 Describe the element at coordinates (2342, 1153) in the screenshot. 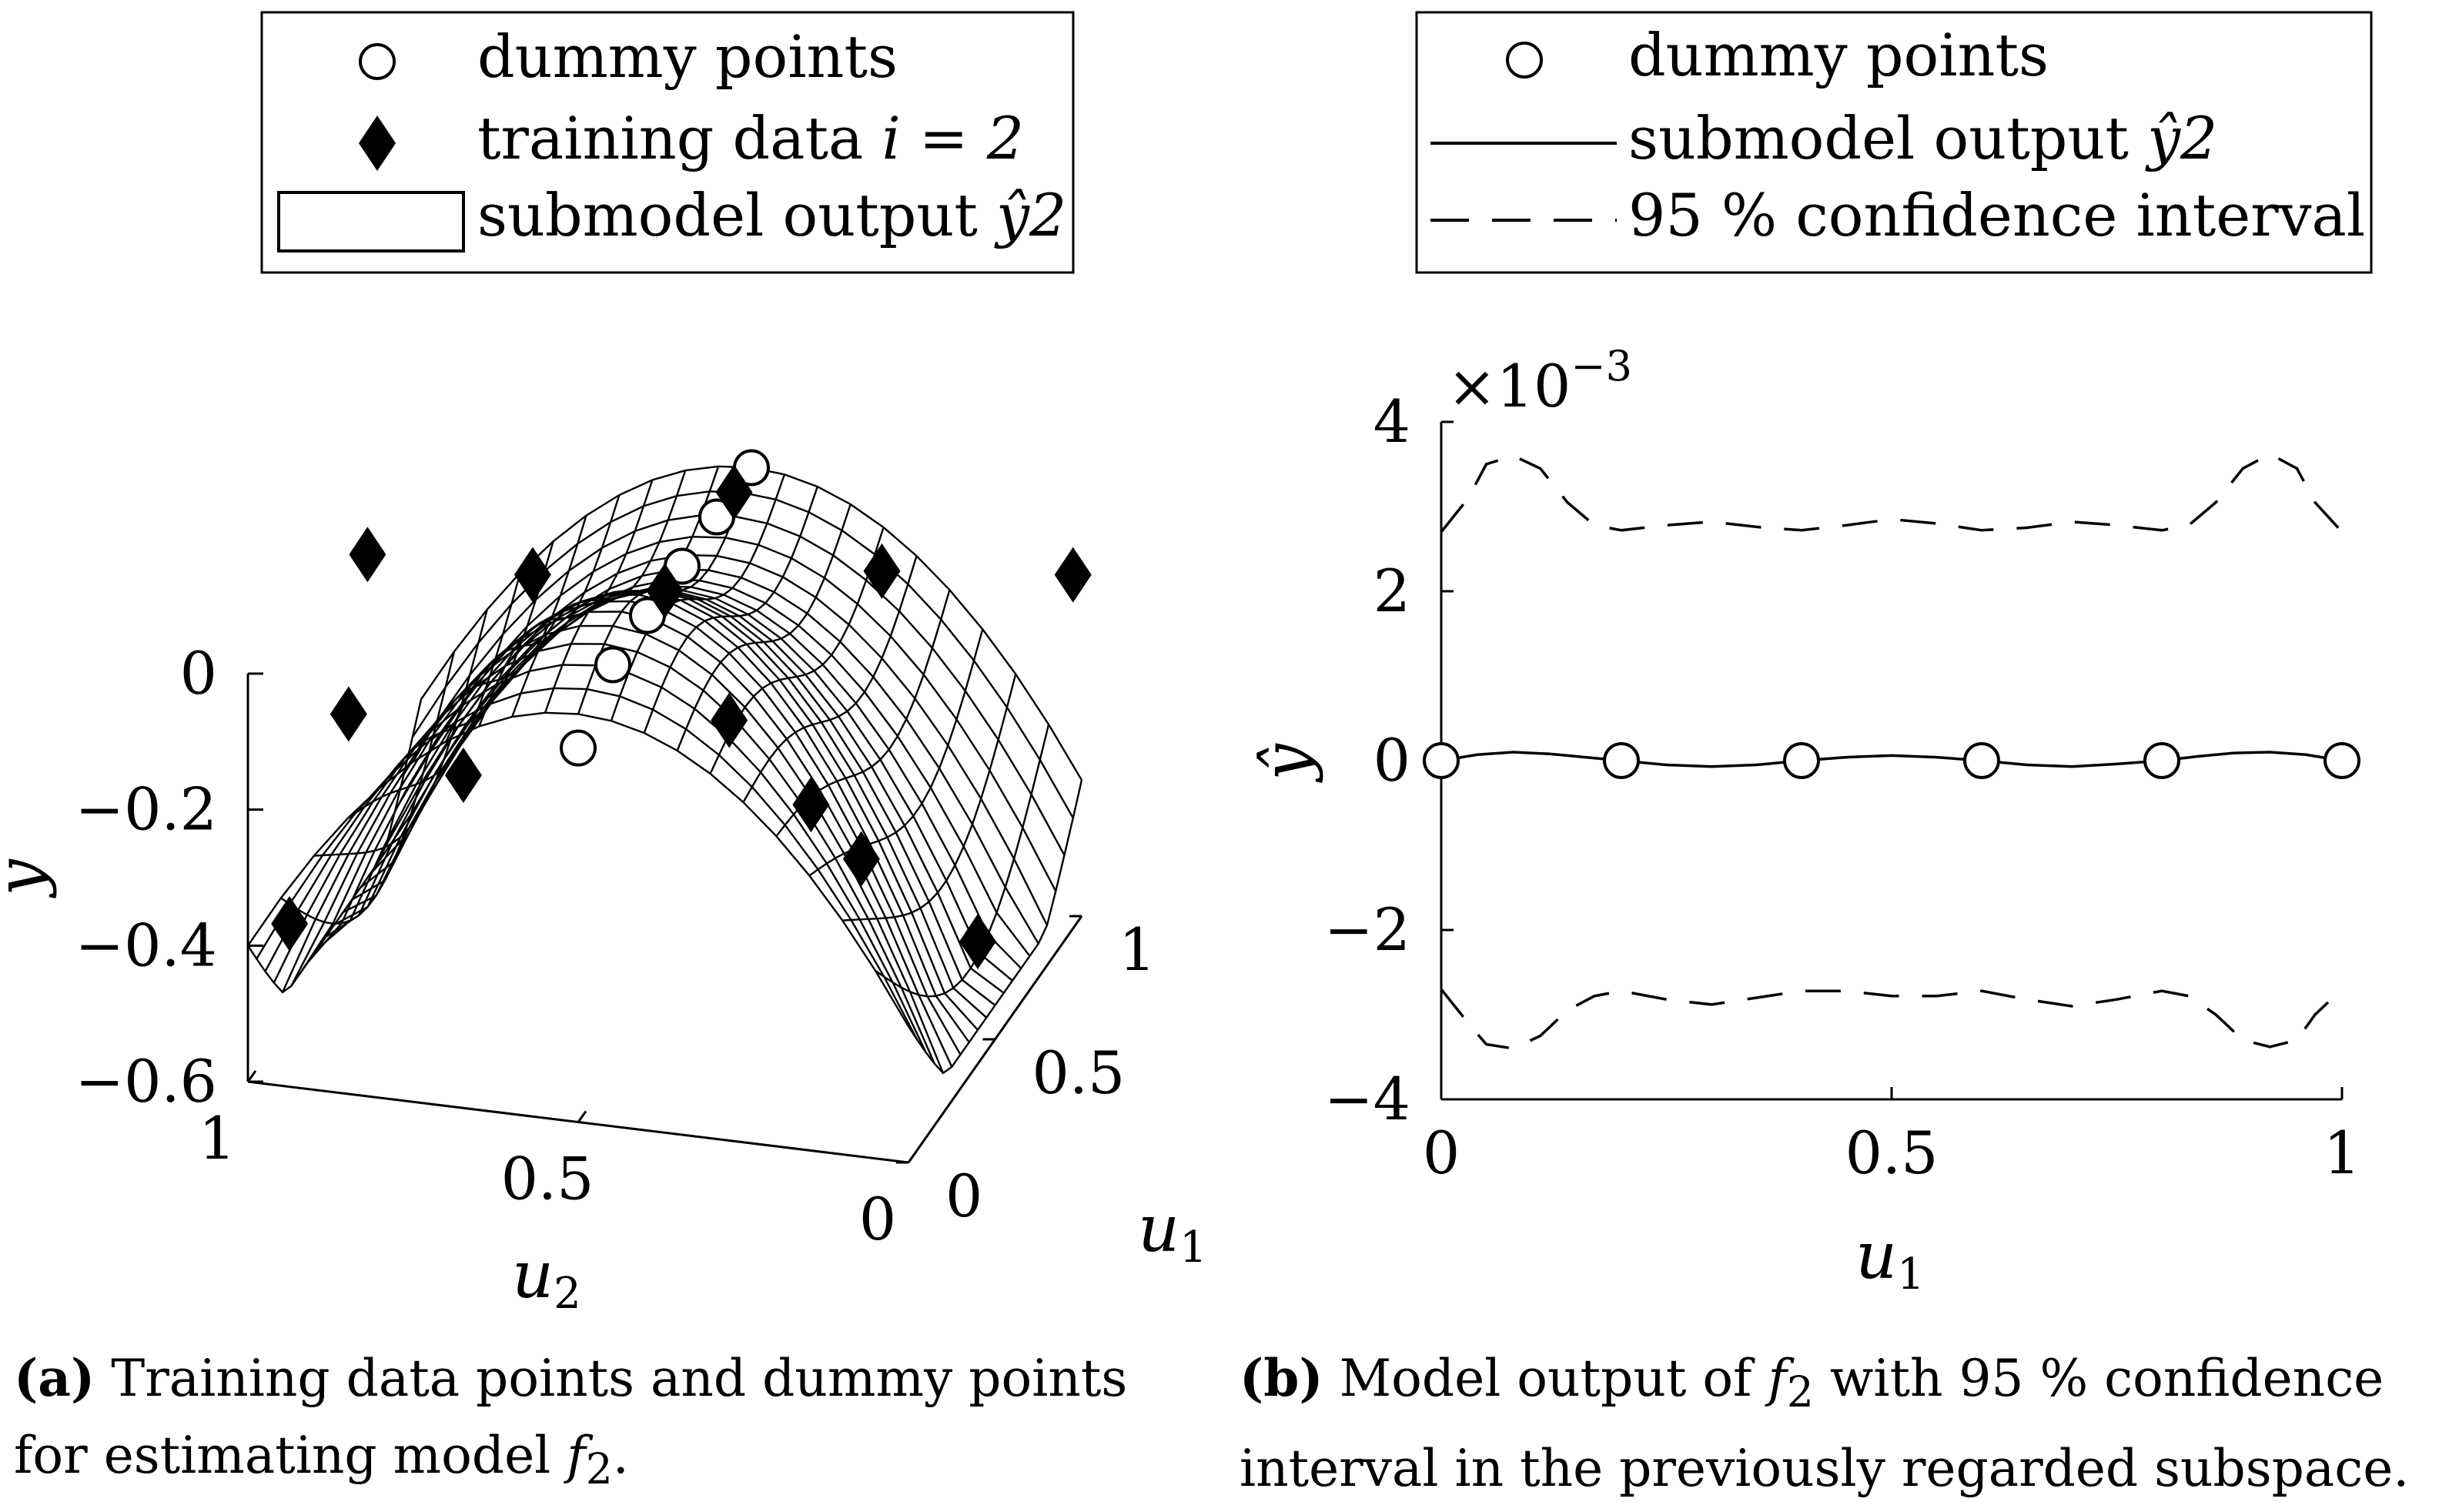

I see `x-tick-label: 1` at that location.